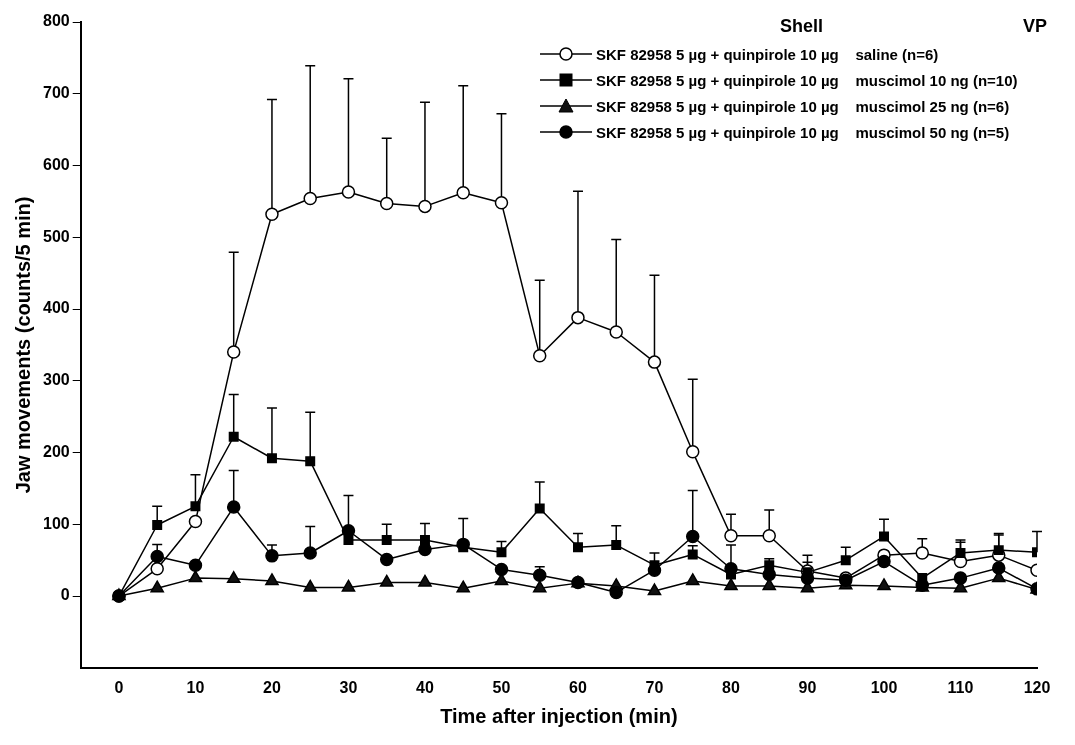 The width and height of the screenshot is (1075, 745). What do you see at coordinates (960, 687) in the screenshot?
I see `x-tick-label: 110` at bounding box center [960, 687].